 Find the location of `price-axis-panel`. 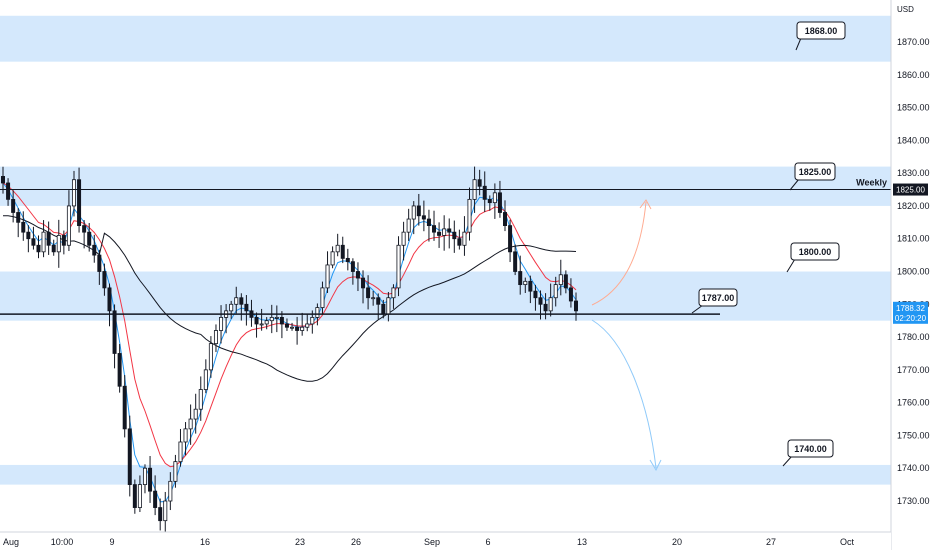

price-axis-panel is located at coordinates (911, 275).